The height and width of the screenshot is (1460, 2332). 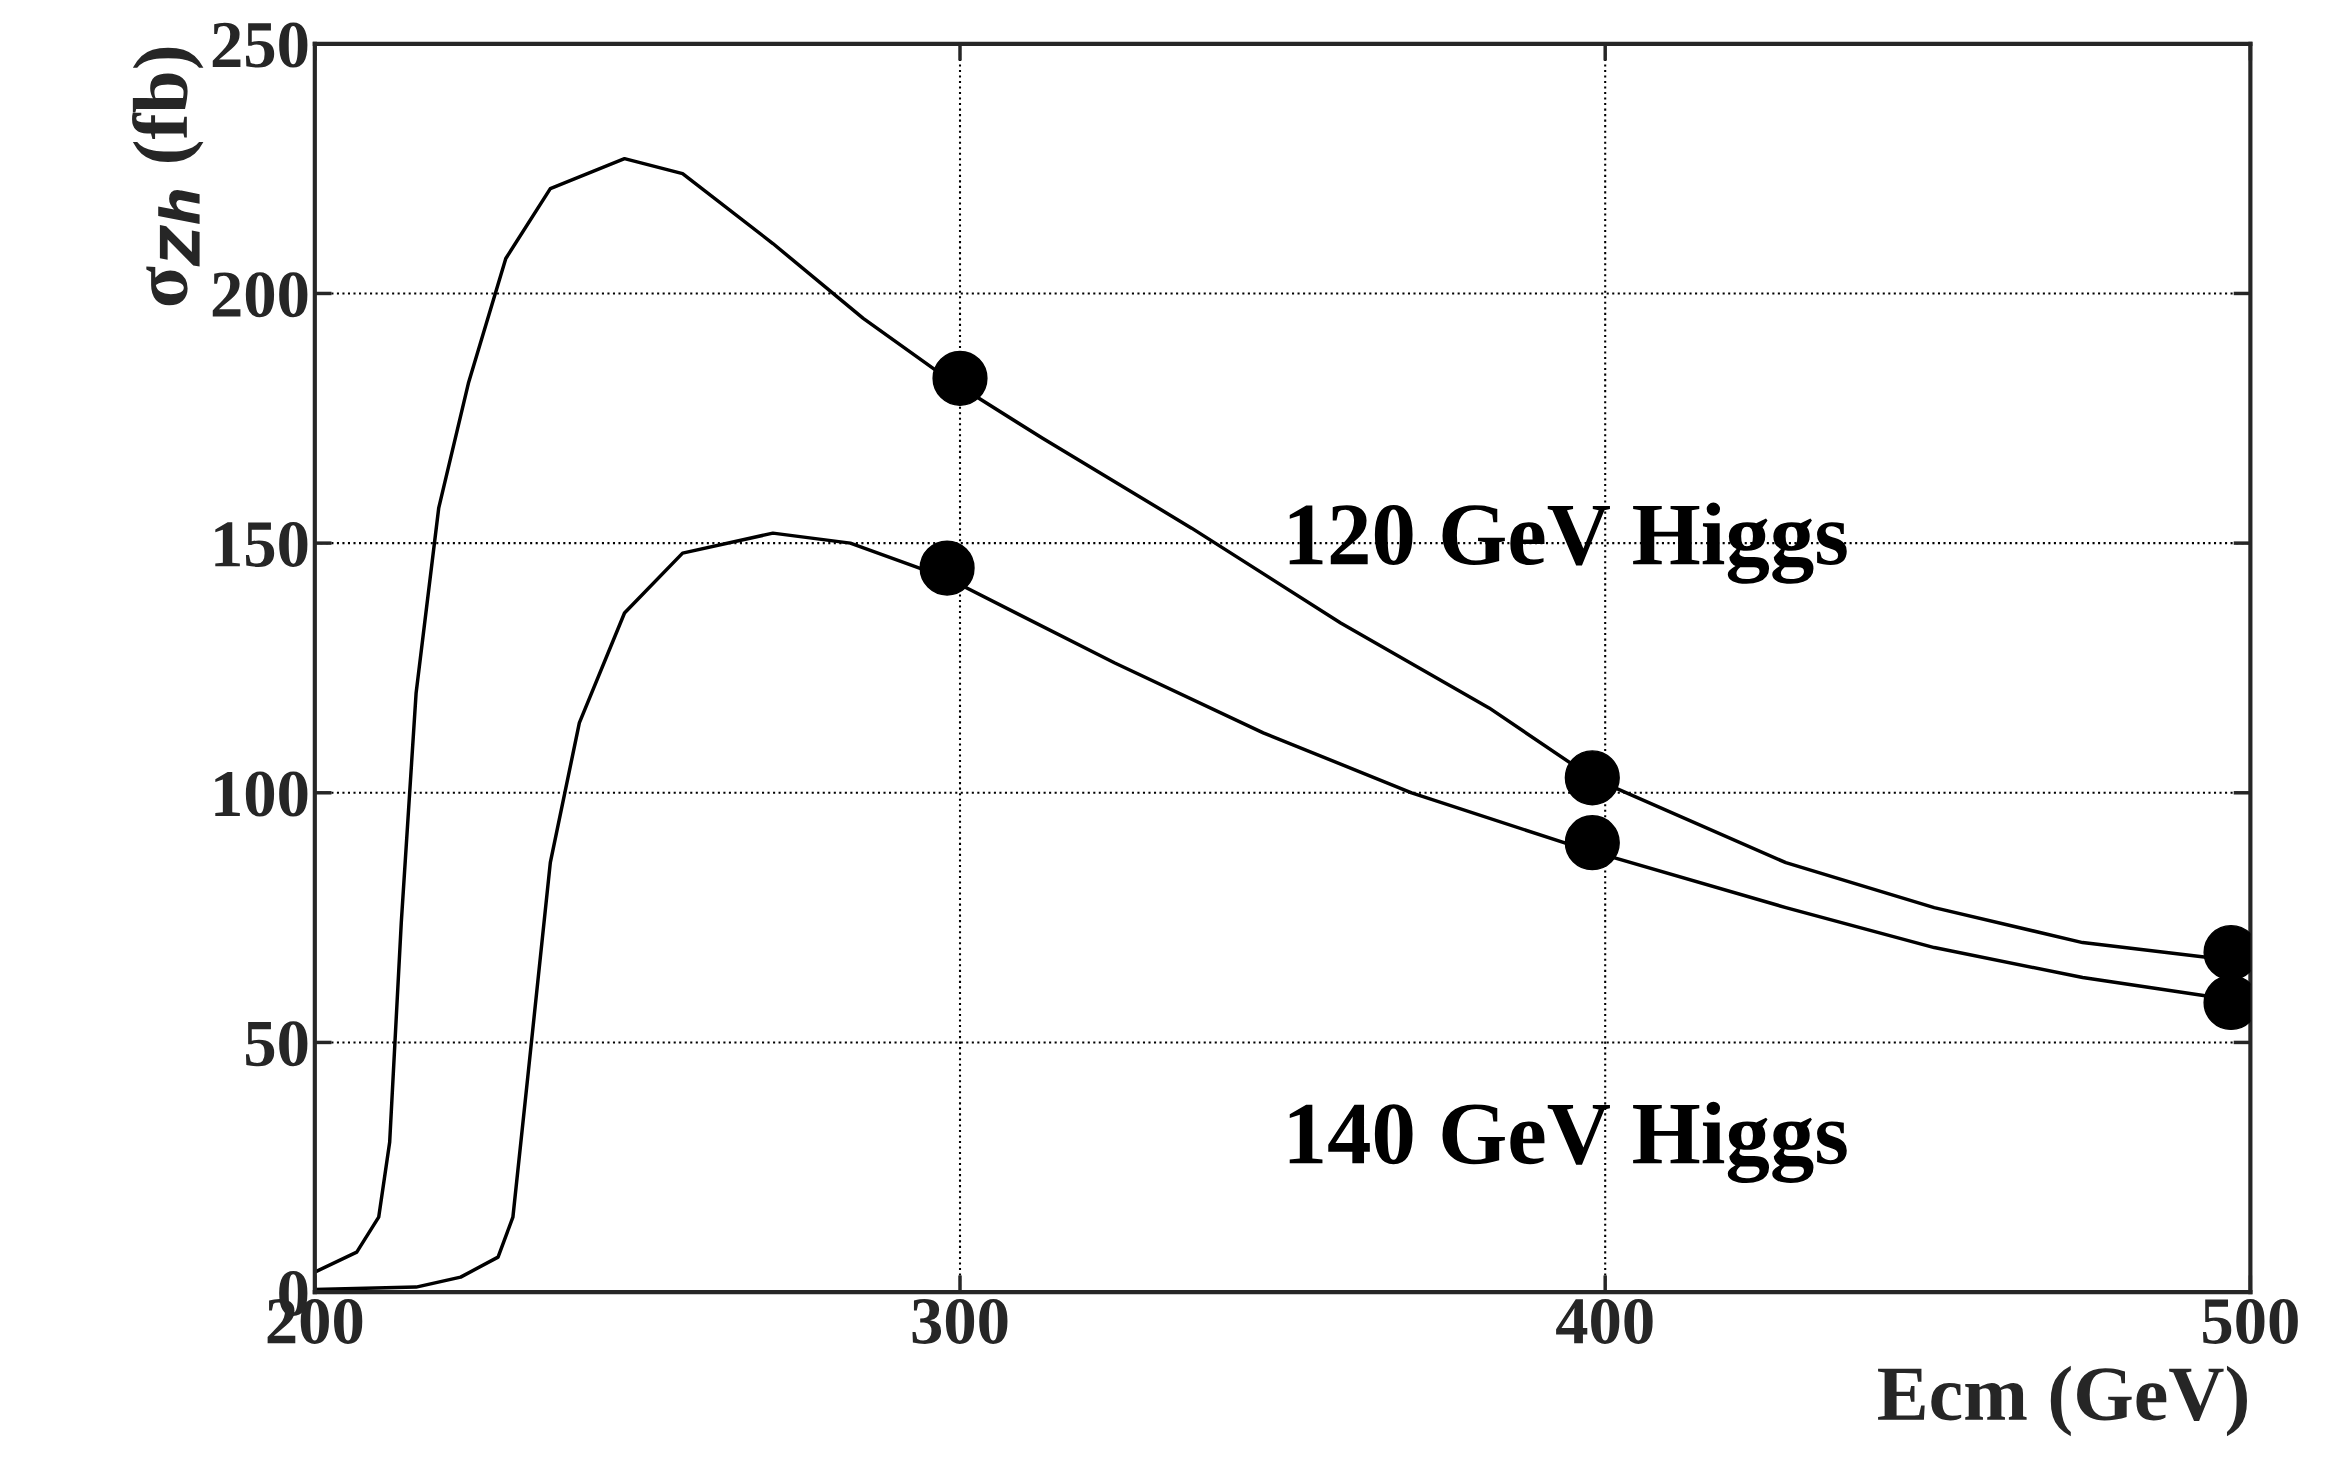 I want to click on x-tick-label: 500, so click(x=2250, y=1321).